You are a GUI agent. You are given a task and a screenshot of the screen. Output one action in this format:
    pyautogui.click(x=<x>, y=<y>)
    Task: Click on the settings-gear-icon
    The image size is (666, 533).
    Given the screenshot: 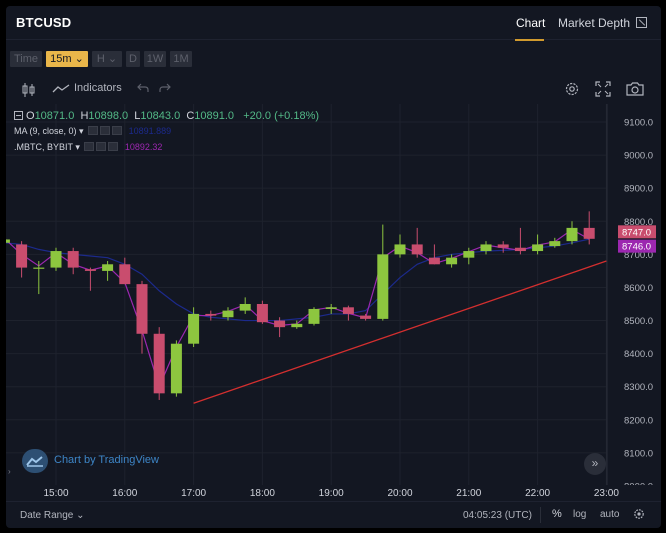 What is the action you would take?
    pyautogui.click(x=572, y=89)
    